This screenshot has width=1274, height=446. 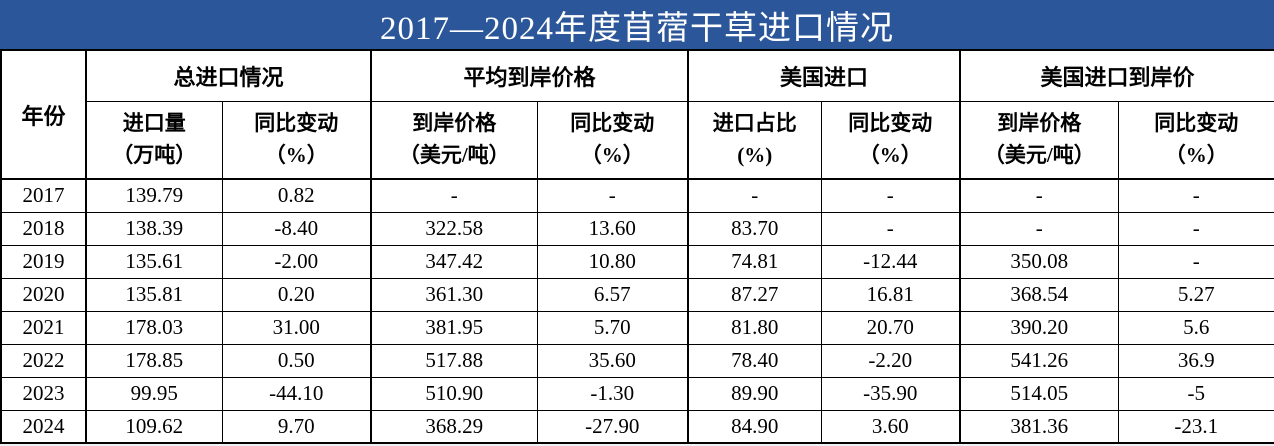 What do you see at coordinates (754, 393) in the screenshot?
I see `cell-value: 89.90` at bounding box center [754, 393].